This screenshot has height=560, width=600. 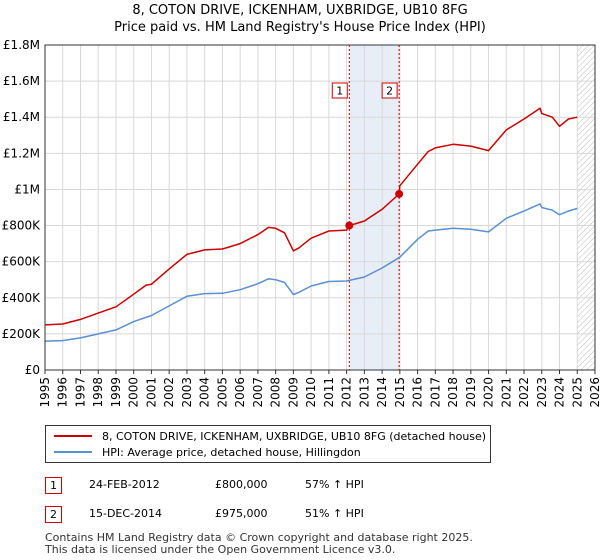 What do you see at coordinates (27, 189) in the screenshot?
I see `y-tick-label: £1M` at bounding box center [27, 189].